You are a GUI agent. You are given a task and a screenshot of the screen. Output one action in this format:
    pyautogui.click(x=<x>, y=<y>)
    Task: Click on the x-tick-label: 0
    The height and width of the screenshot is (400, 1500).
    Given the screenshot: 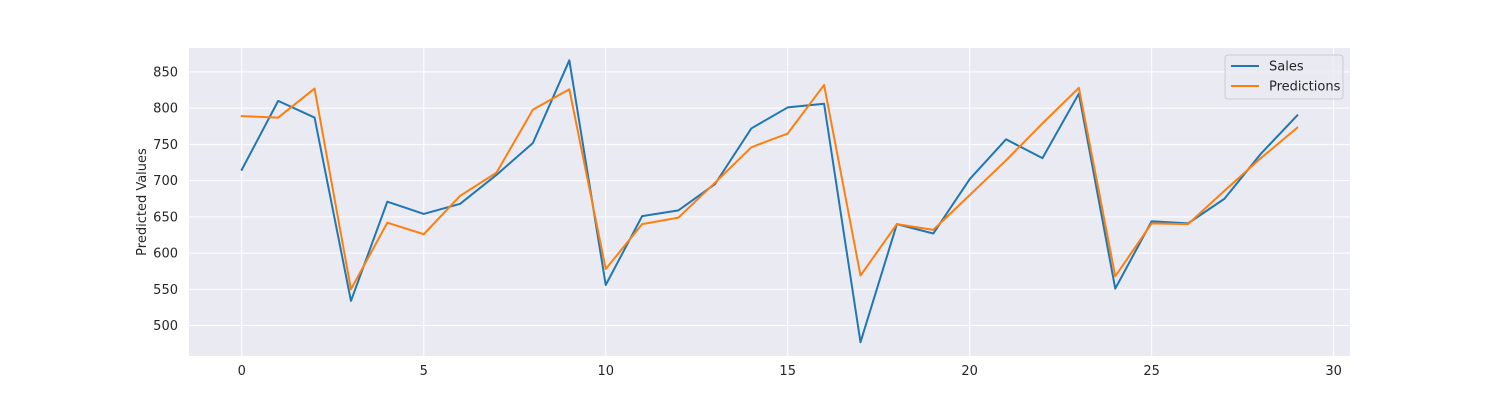 What is the action you would take?
    pyautogui.click(x=242, y=371)
    